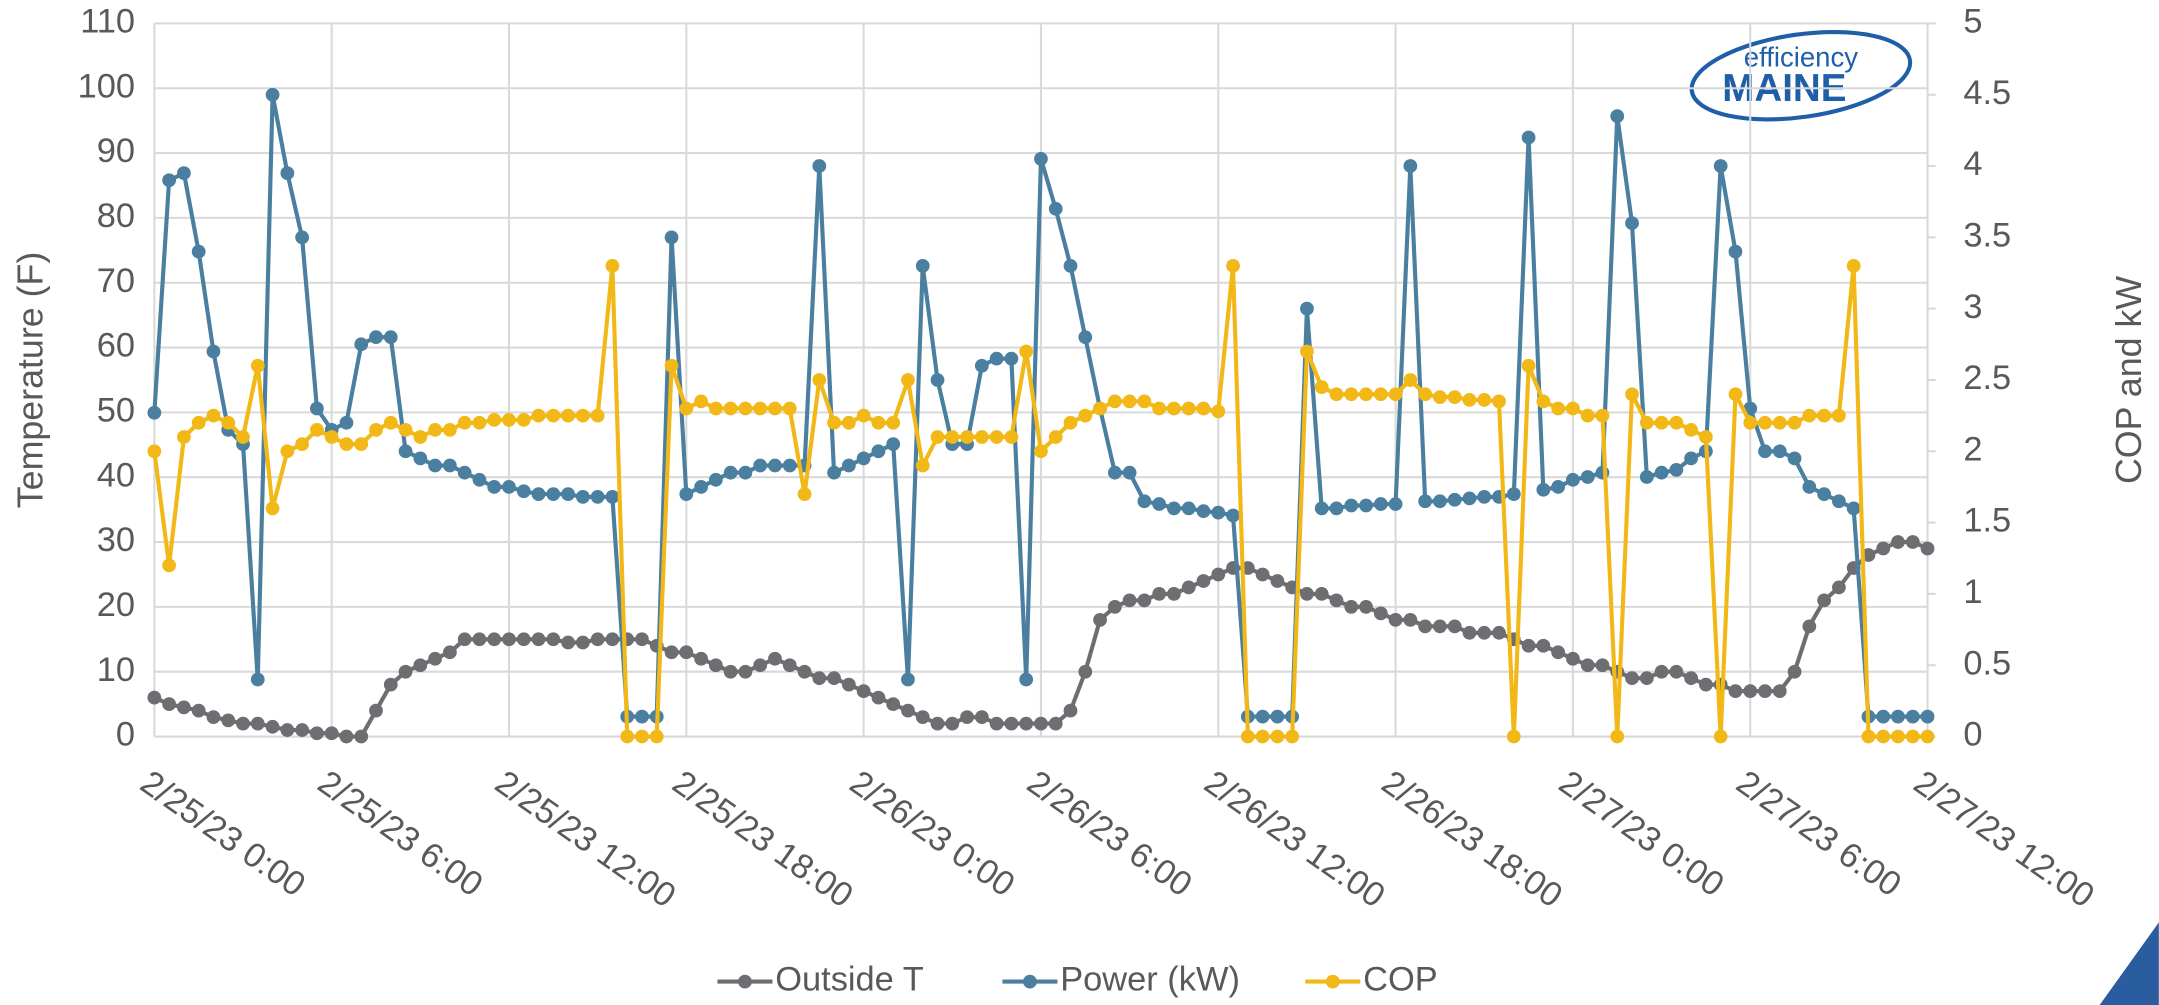 The height and width of the screenshot is (1005, 2159). I want to click on x-tick-label: 2/25/23 12:00, so click(585, 839).